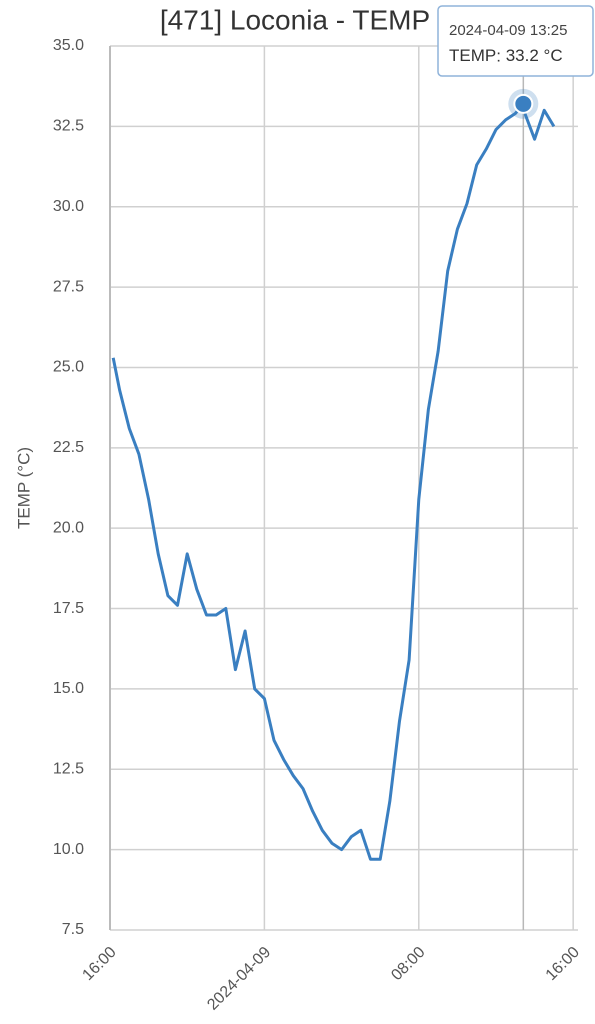 The height and width of the screenshot is (1024, 595). I want to click on tooltip-date: 2024-04-09 13:25, so click(508, 30).